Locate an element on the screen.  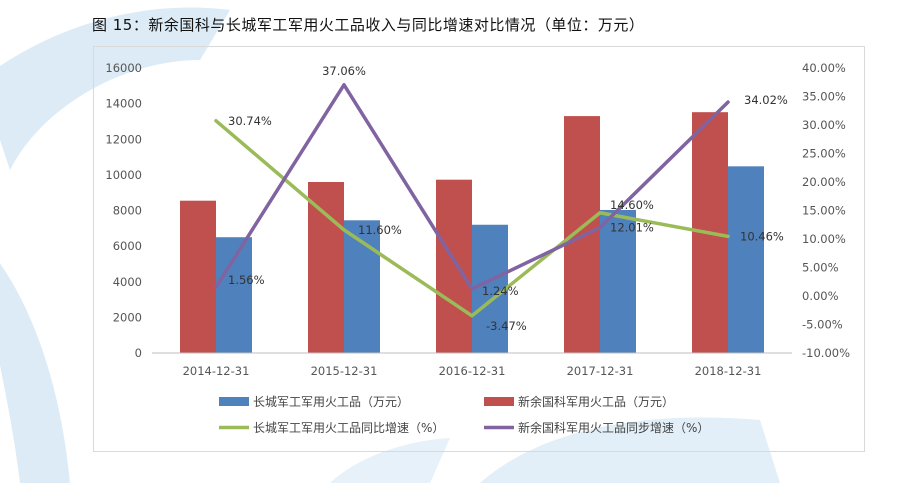
y-right-tick-label: -10.00% is located at coordinates (826, 353).